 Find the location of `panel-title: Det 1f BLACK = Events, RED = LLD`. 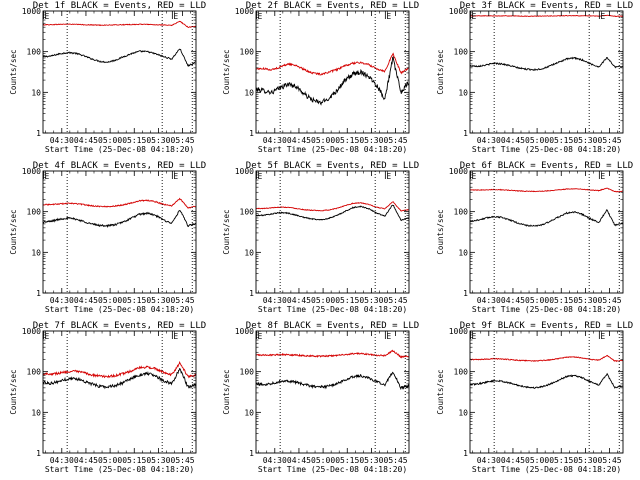

panel-title: Det 1f BLACK = Events, RED = LLD is located at coordinates (119, 6).